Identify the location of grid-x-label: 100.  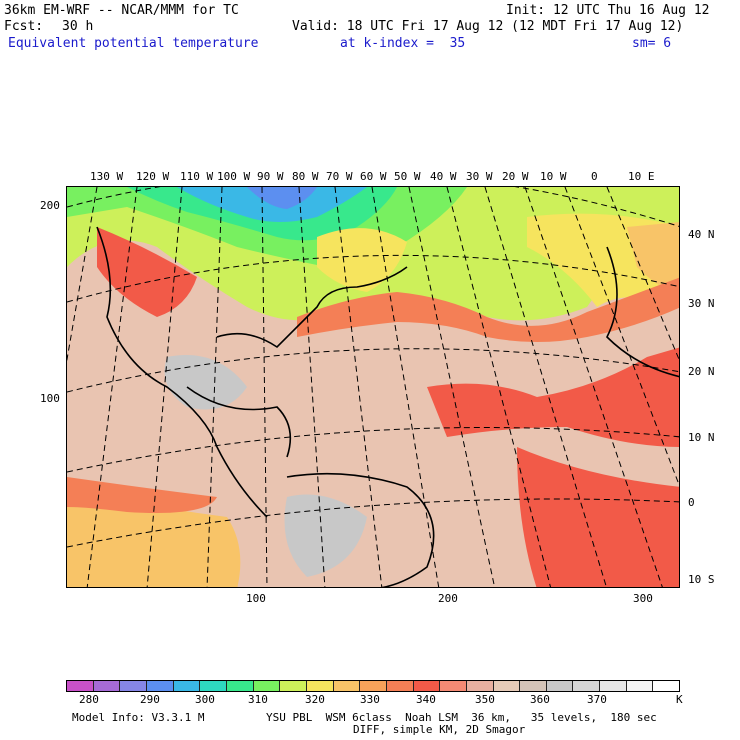
(256, 598).